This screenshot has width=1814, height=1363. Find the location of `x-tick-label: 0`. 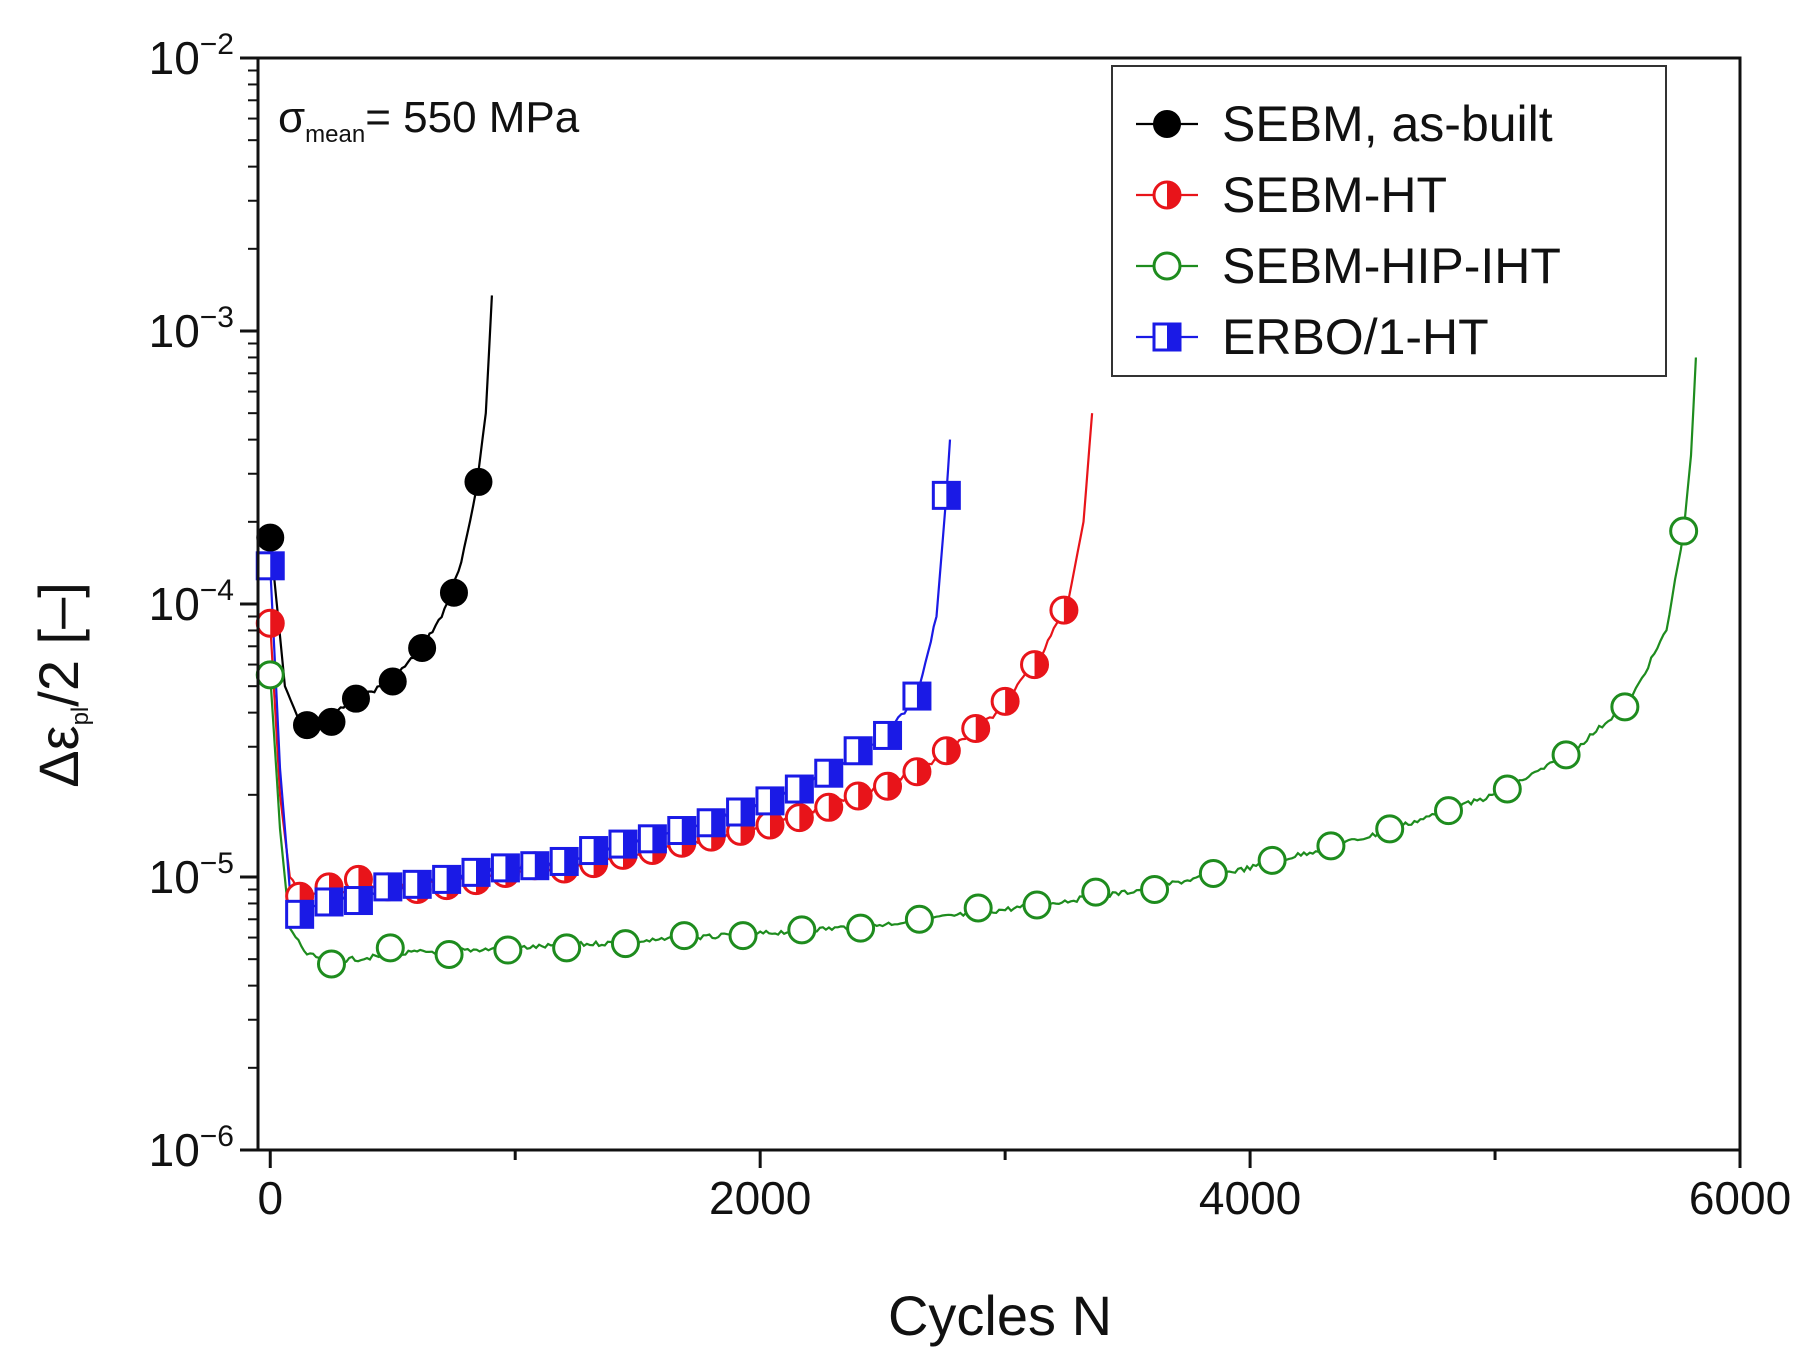

x-tick-label: 0 is located at coordinates (270, 1198).